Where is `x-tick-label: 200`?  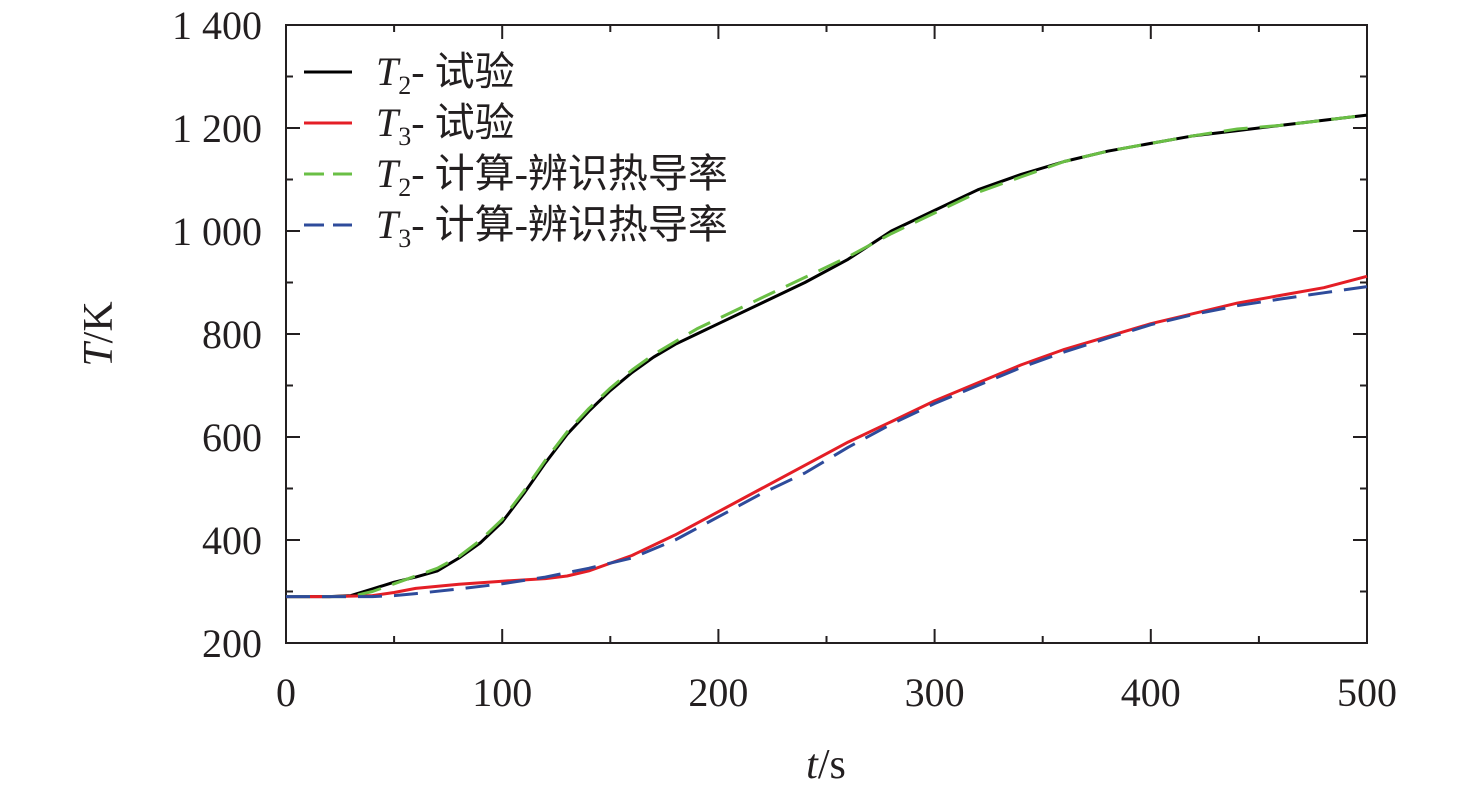 x-tick-label: 200 is located at coordinates (718, 692).